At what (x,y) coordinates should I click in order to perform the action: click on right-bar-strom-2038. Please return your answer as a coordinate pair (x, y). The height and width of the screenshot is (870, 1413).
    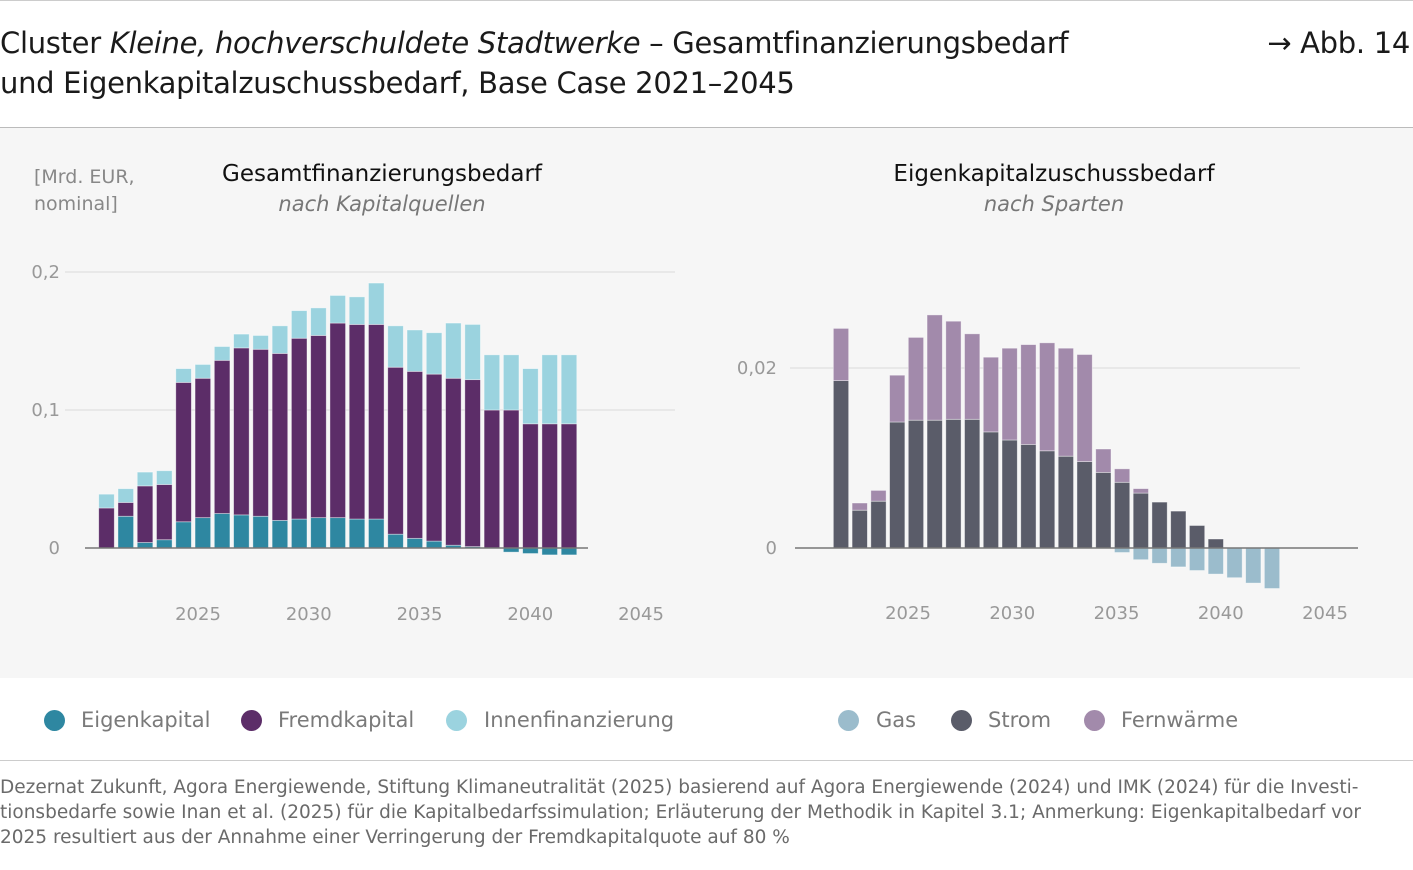
    Looking at the image, I should click on (1140, 520).